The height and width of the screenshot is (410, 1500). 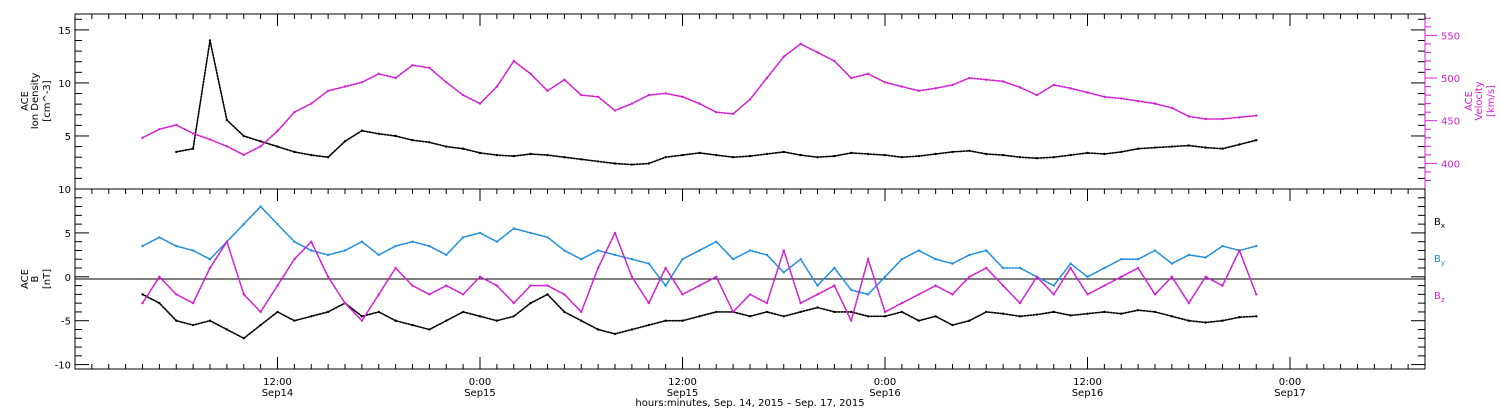 What do you see at coordinates (64, 190) in the screenshot?
I see `bottom-left-tick-label: 10` at bounding box center [64, 190].